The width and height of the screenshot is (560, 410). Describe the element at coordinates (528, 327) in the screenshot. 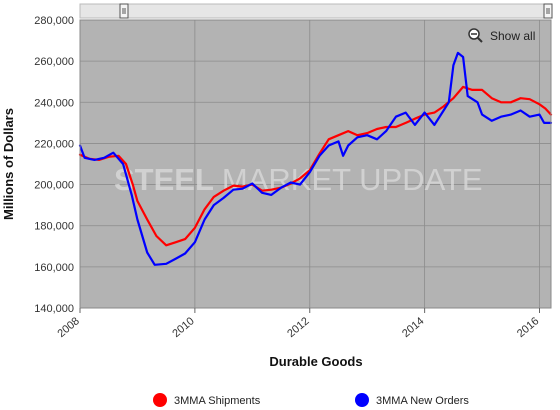

I see `x-tick-label: 2016` at that location.